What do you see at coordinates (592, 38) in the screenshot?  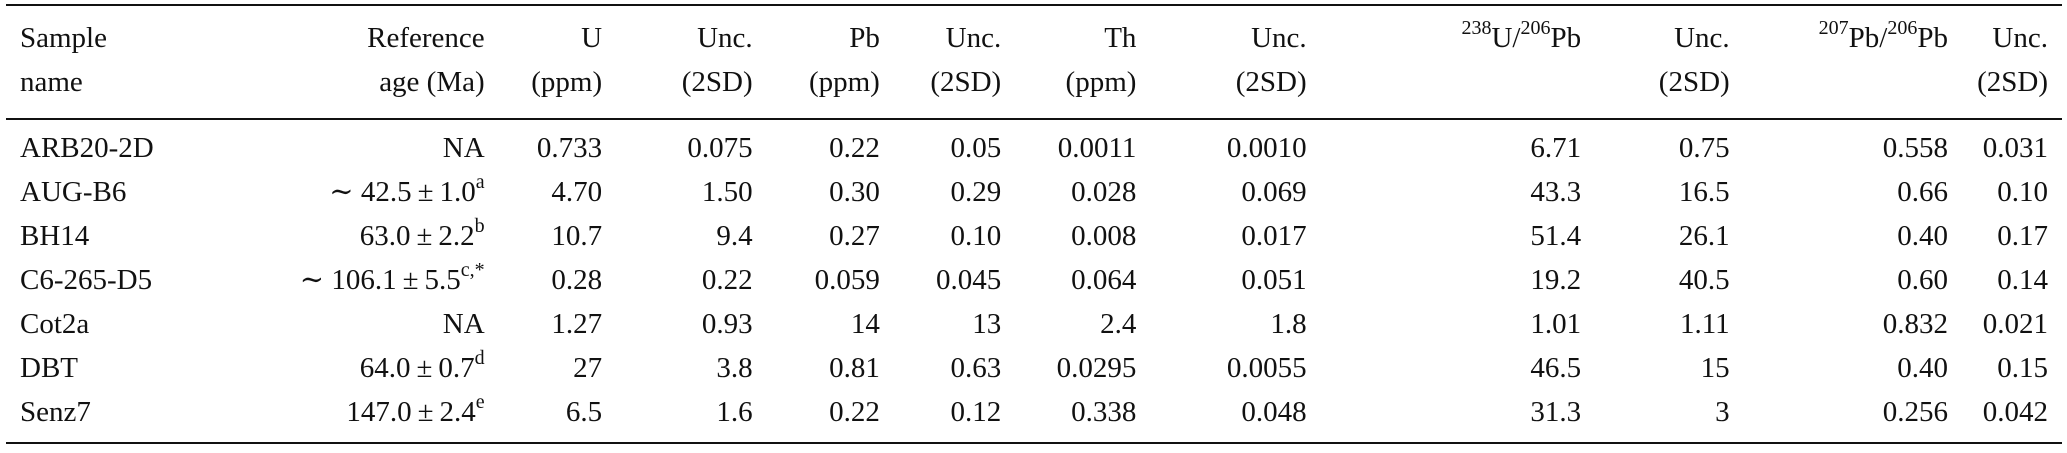 I see `header-line-1: U` at bounding box center [592, 38].